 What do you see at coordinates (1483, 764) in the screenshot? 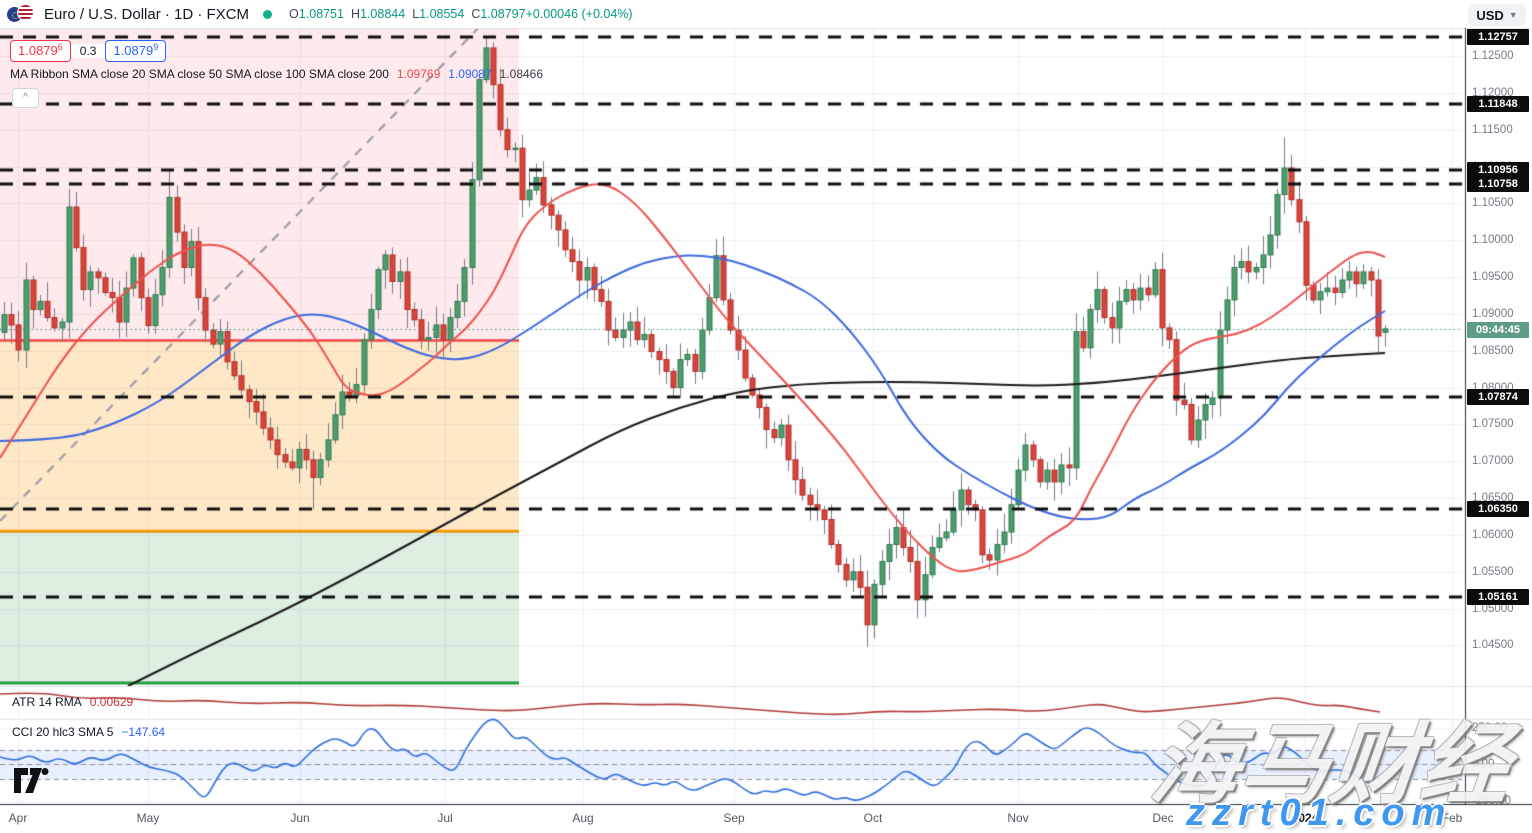
I see `cci-tick-label: 0.00` at bounding box center [1483, 764].